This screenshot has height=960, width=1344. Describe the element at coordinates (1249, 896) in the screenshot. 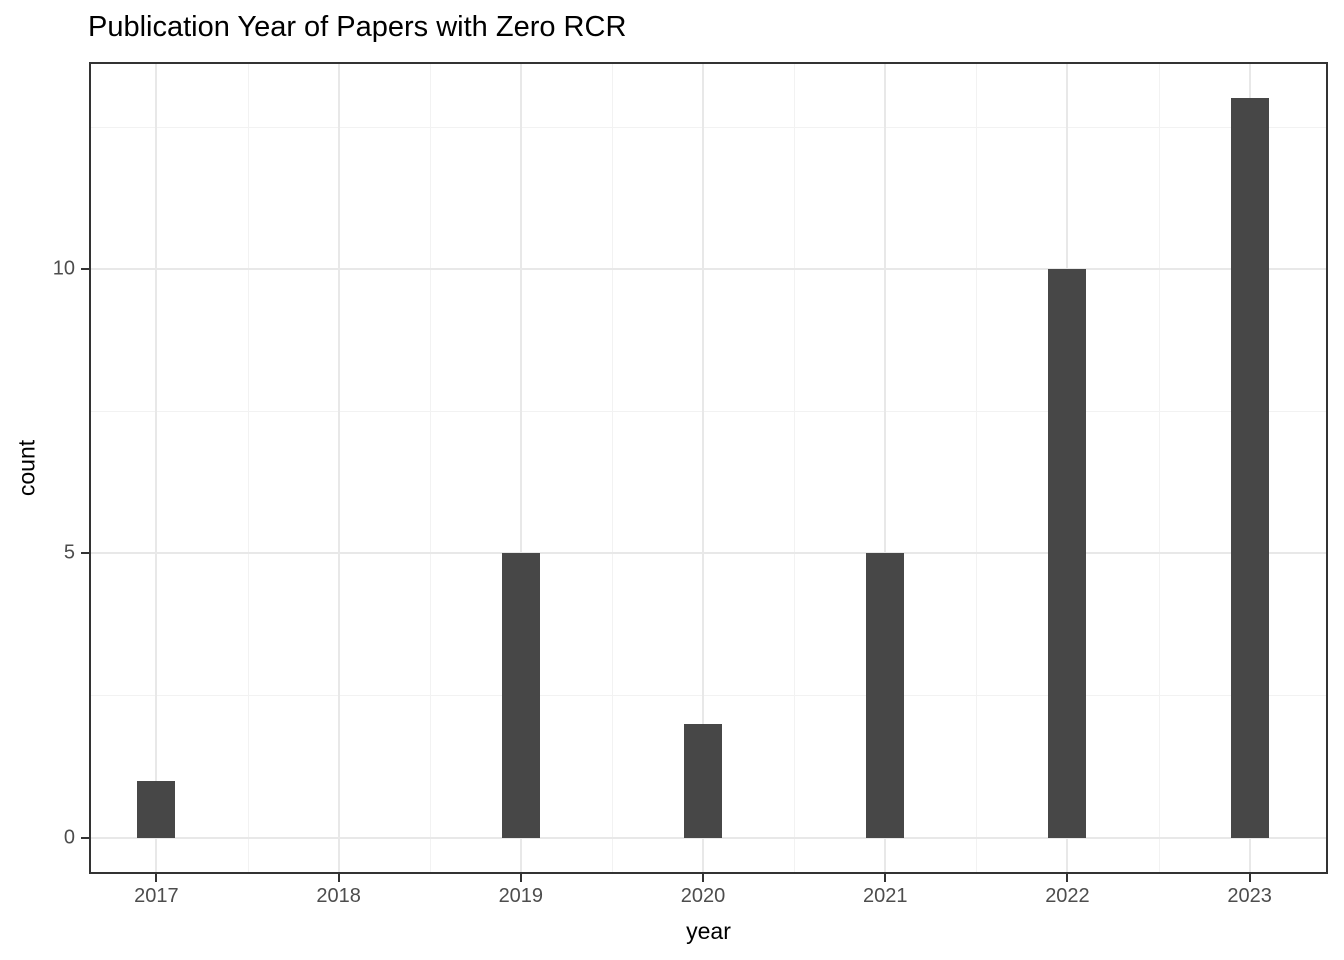

I see `x-tick-label: 2023` at that location.